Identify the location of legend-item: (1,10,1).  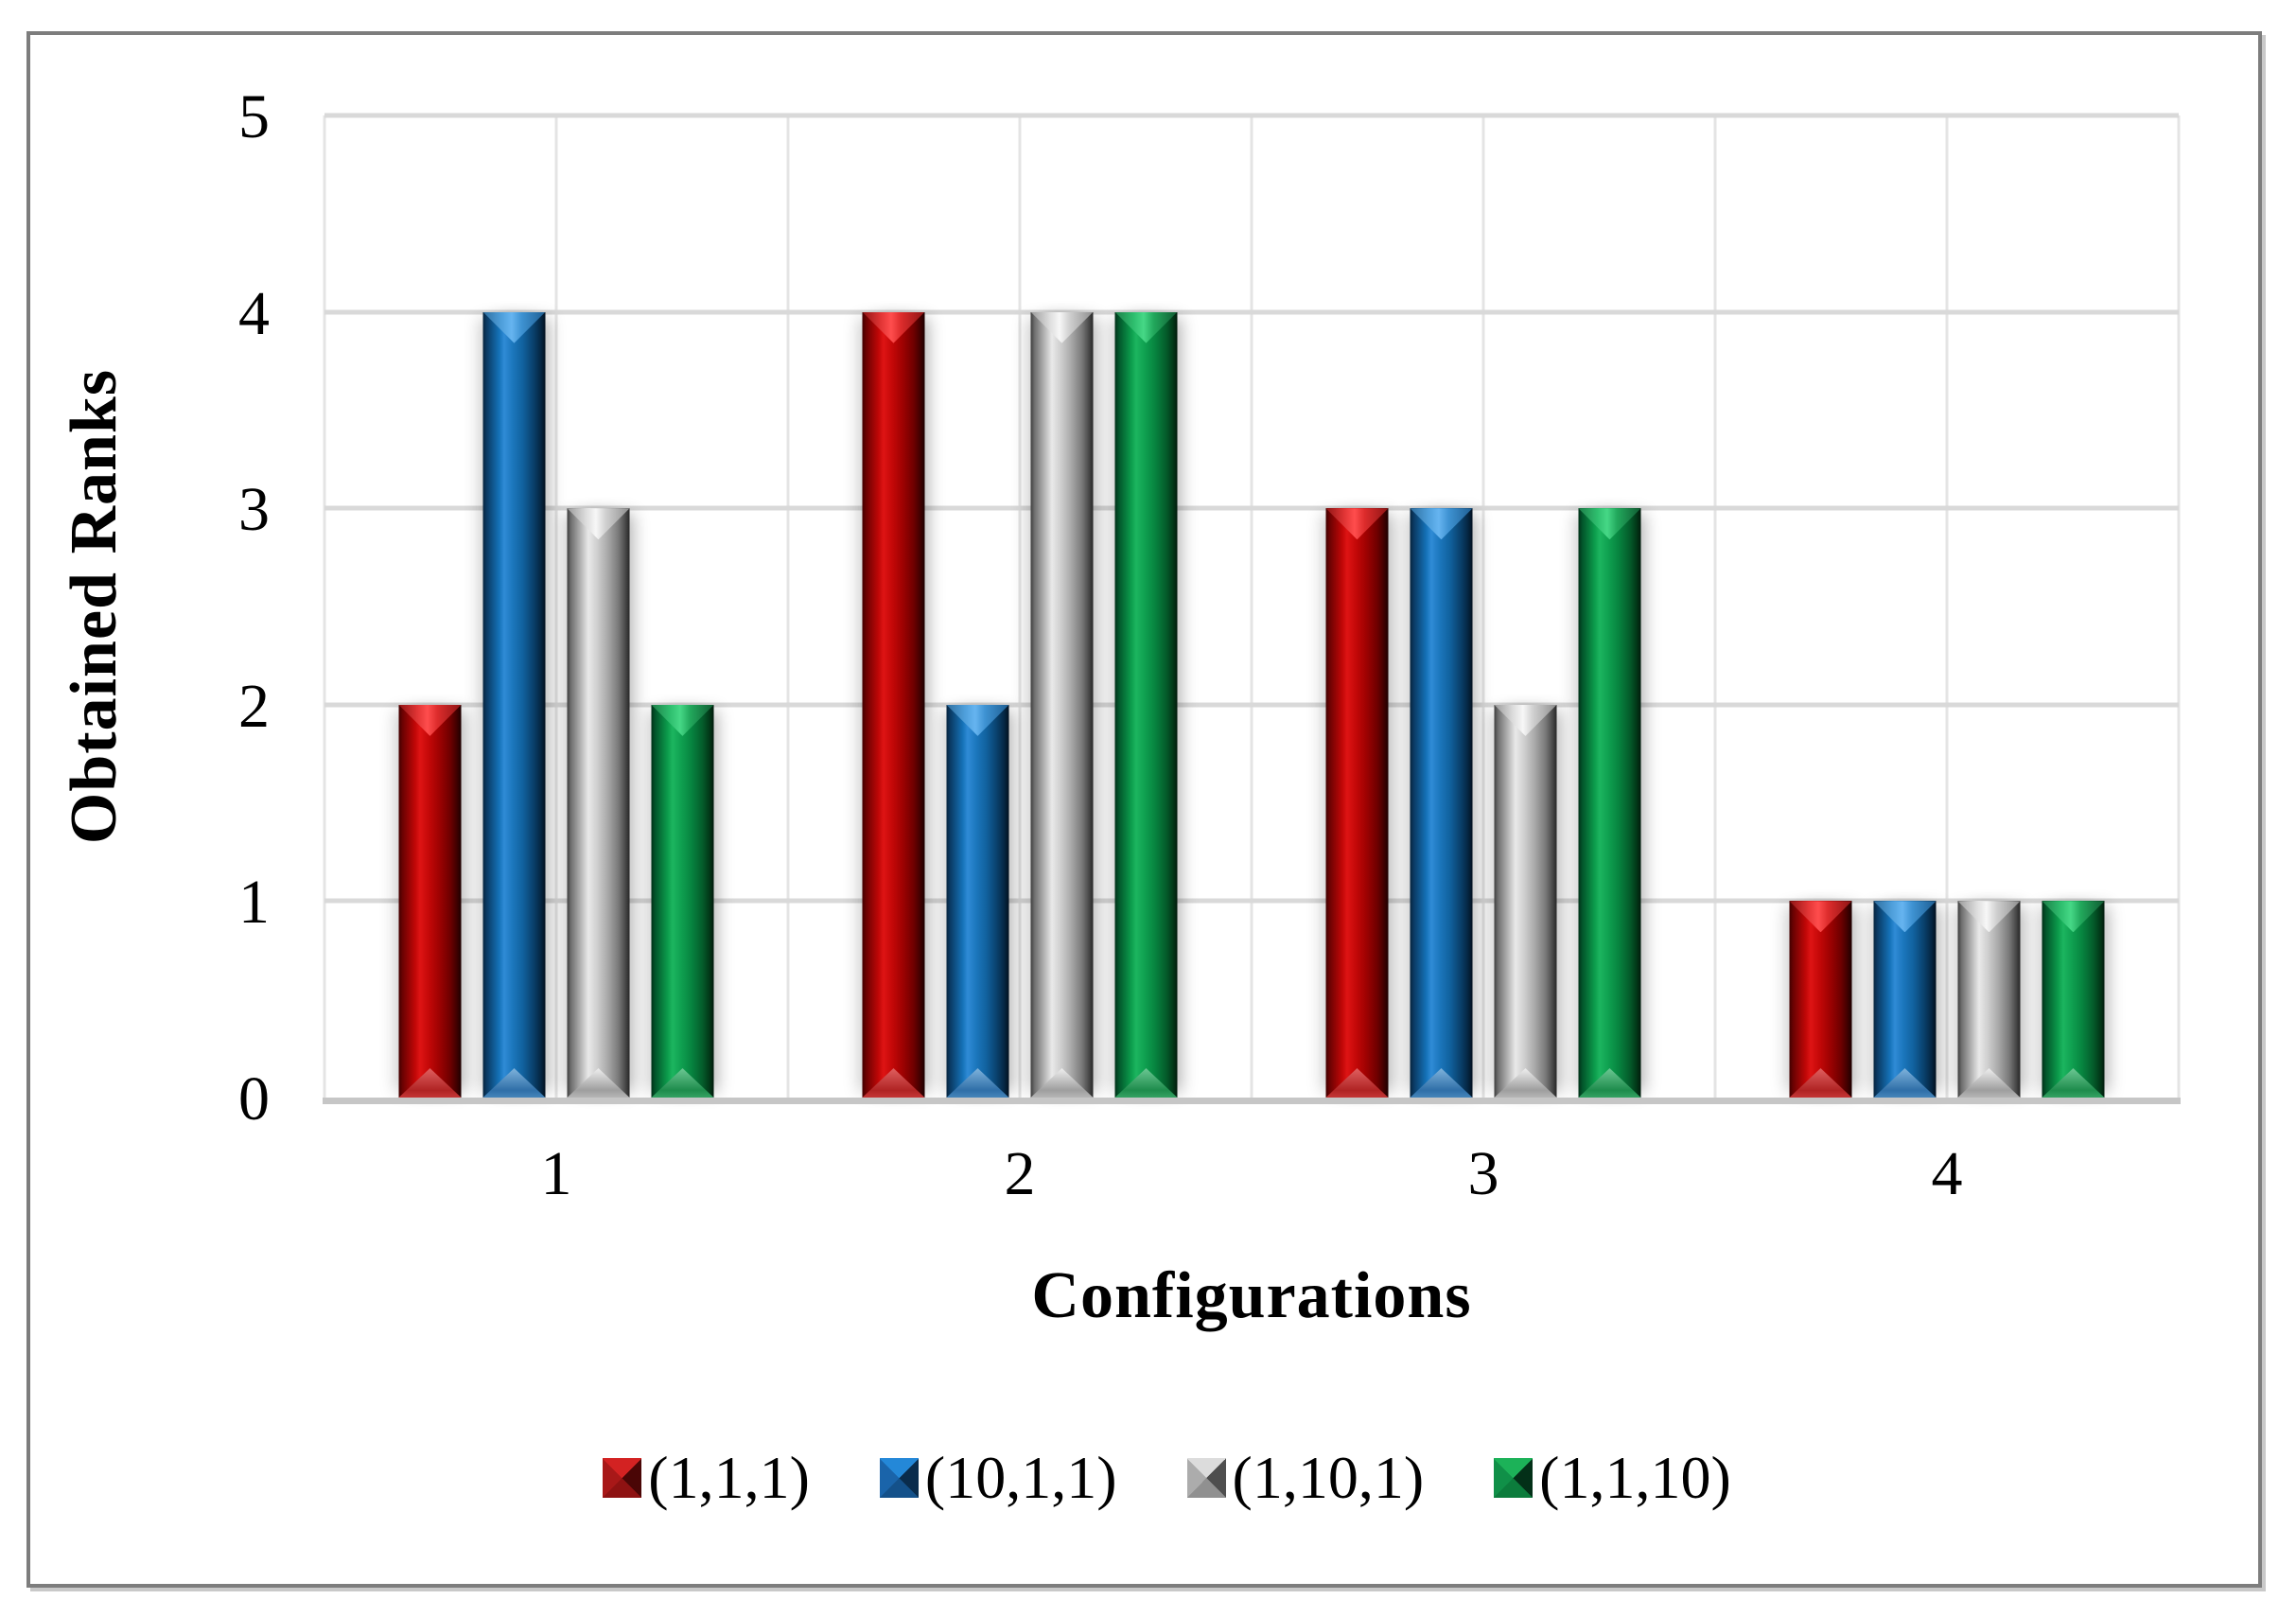
(1305, 1478).